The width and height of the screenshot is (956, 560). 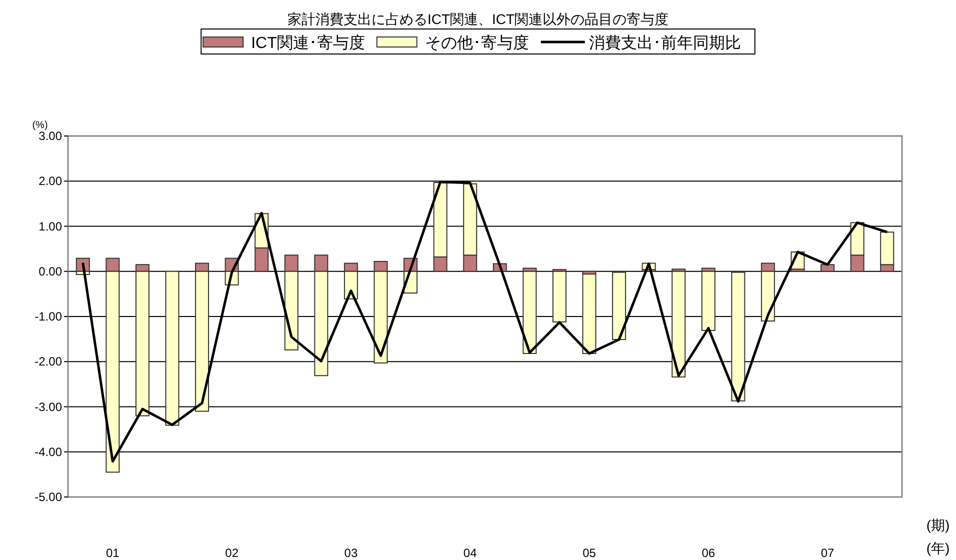 I want to click on x-tick-label: 06, so click(x=709, y=553).